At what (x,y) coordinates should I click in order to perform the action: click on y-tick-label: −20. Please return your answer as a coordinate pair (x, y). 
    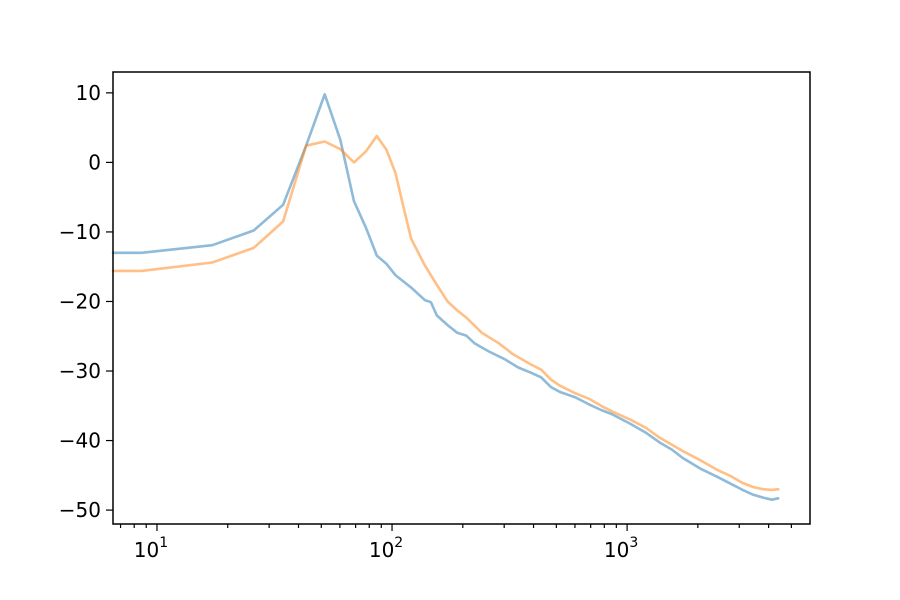
    Looking at the image, I should click on (80, 301).